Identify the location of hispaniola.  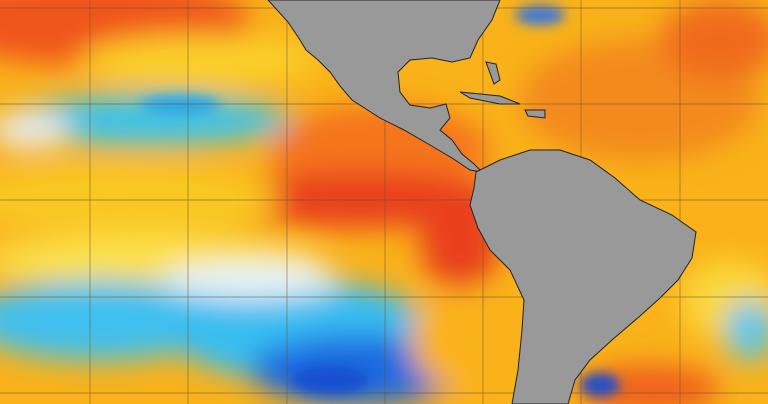
(535, 114).